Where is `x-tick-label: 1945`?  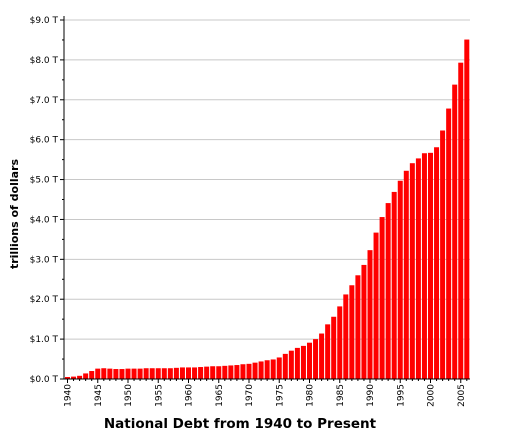
x-tick-label: 1945 is located at coordinates (99, 395).